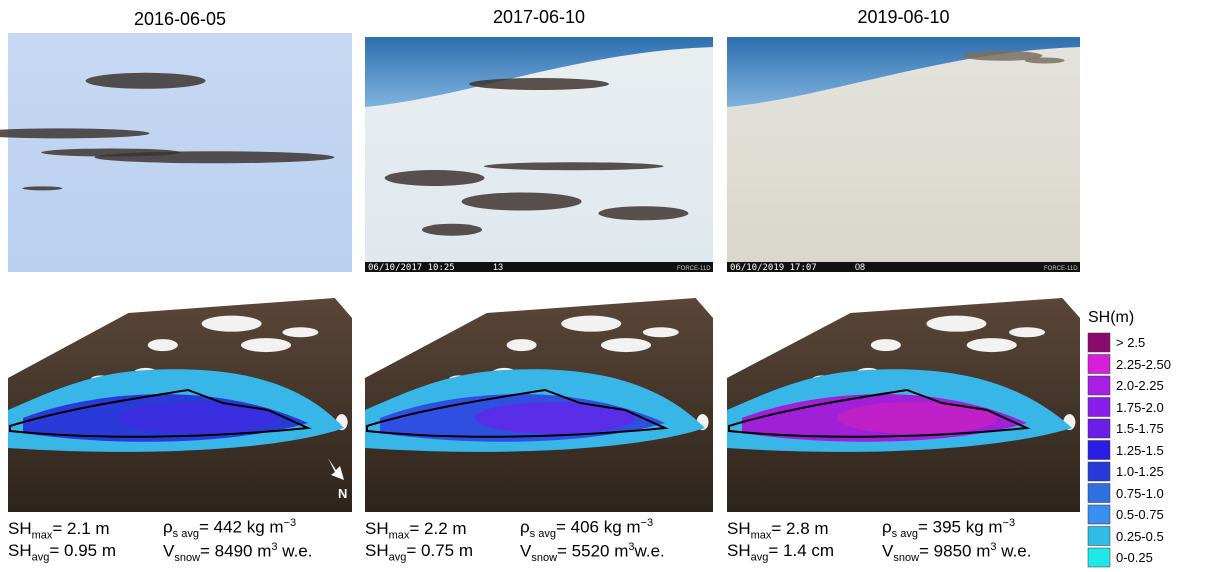 The image size is (1210, 572). I want to click on stat-sh-avg: SHavg= 0.75 m, so click(419, 552).